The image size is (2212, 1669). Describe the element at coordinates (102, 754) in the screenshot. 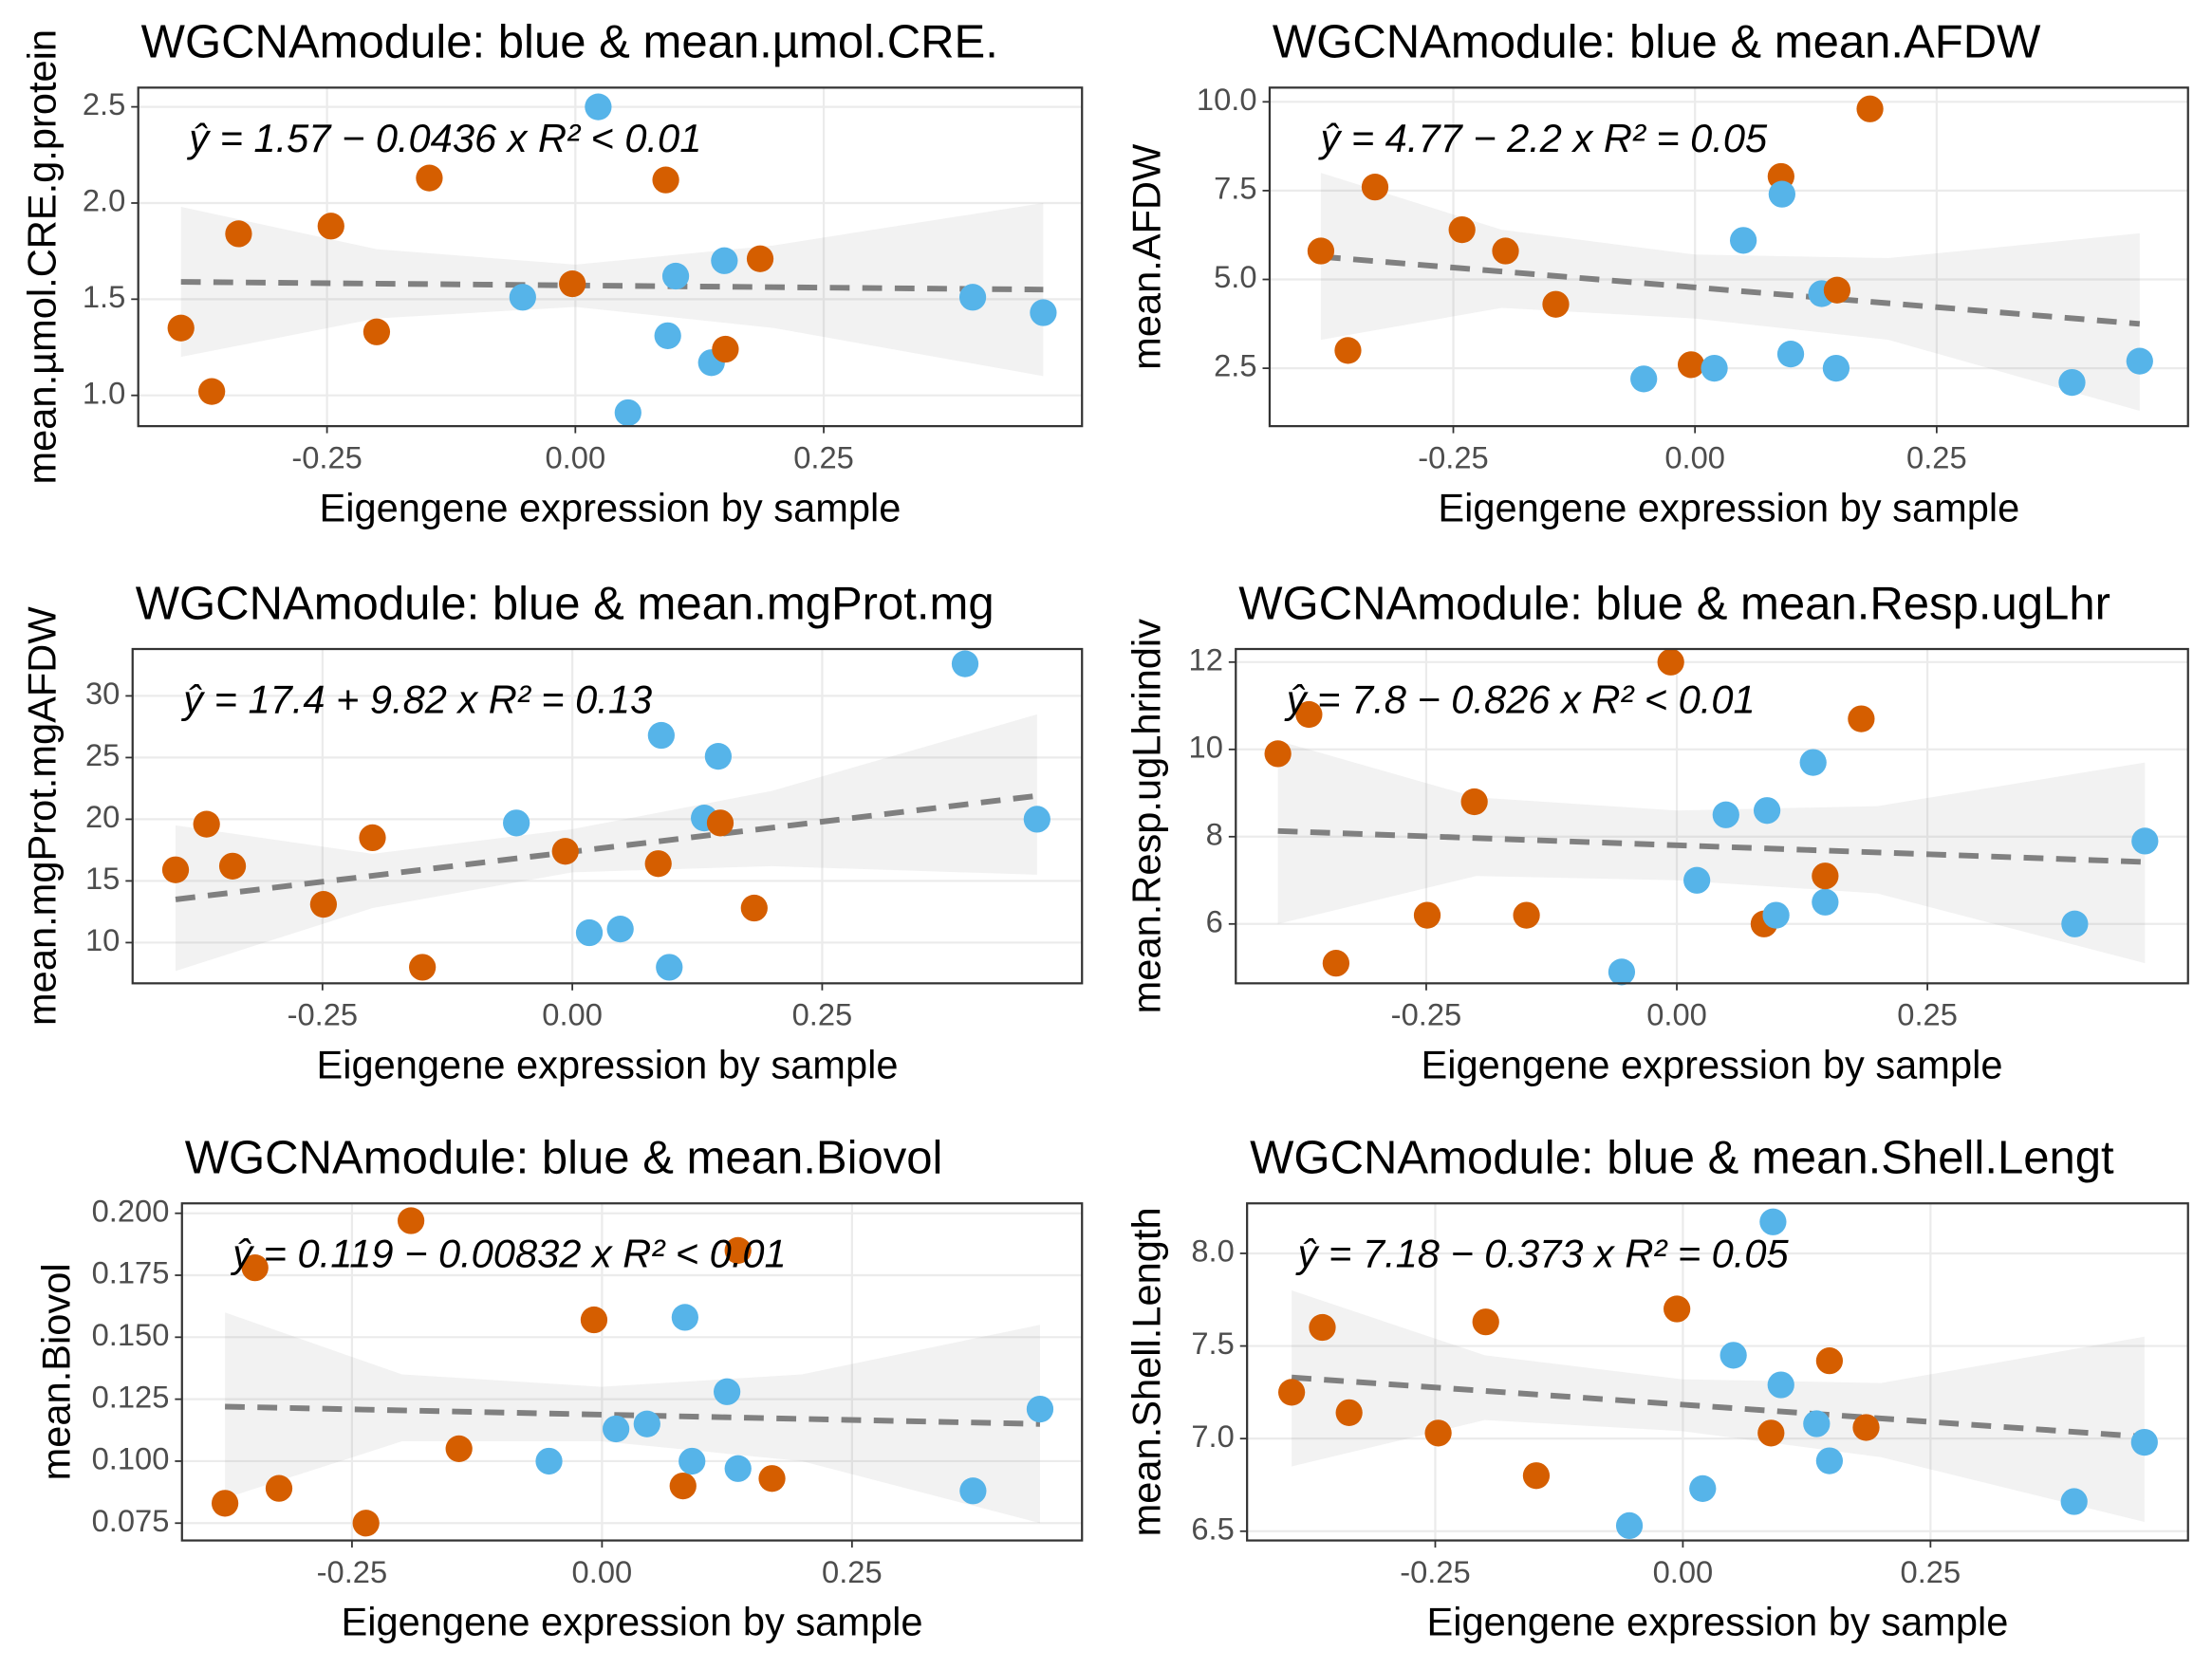

I see `y-tick-label: 25` at that location.